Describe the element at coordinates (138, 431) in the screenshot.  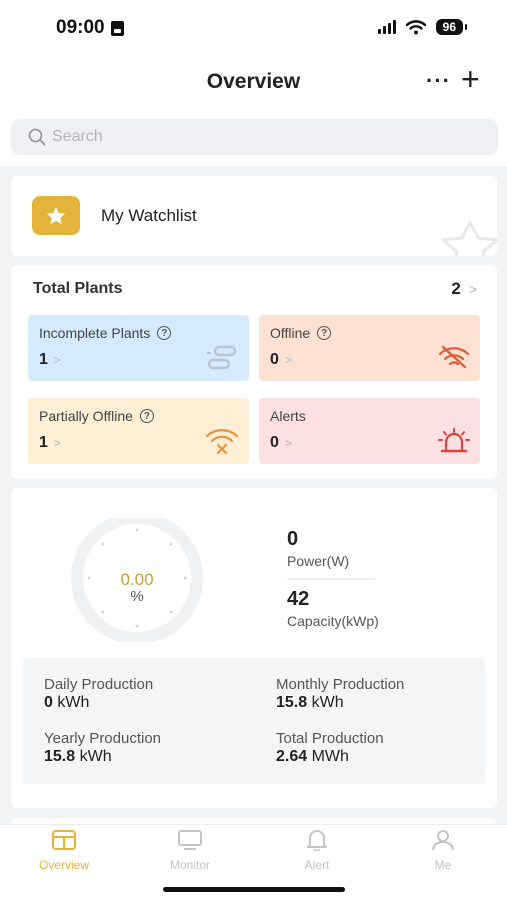
I see `partially-offline-tile: Partially Offline ? 1 >` at that location.